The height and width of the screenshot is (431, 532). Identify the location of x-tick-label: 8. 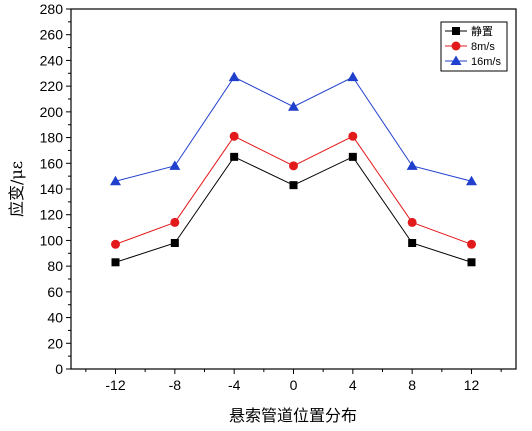
(412, 385).